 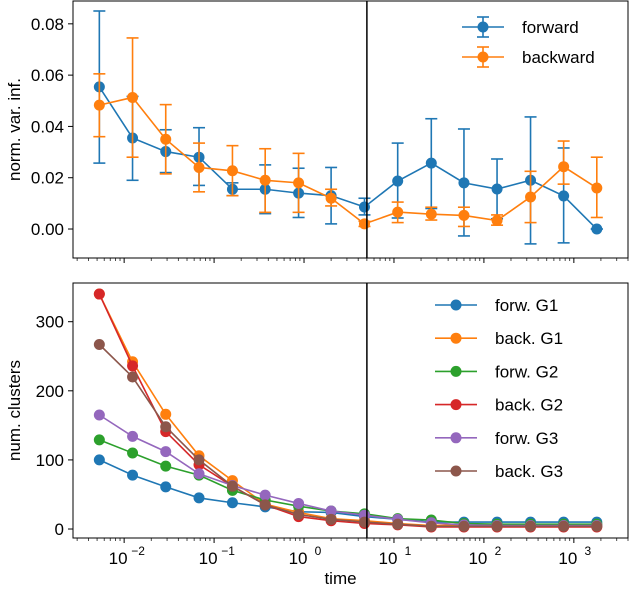 I want to click on legend-item: forward, so click(x=520, y=27).